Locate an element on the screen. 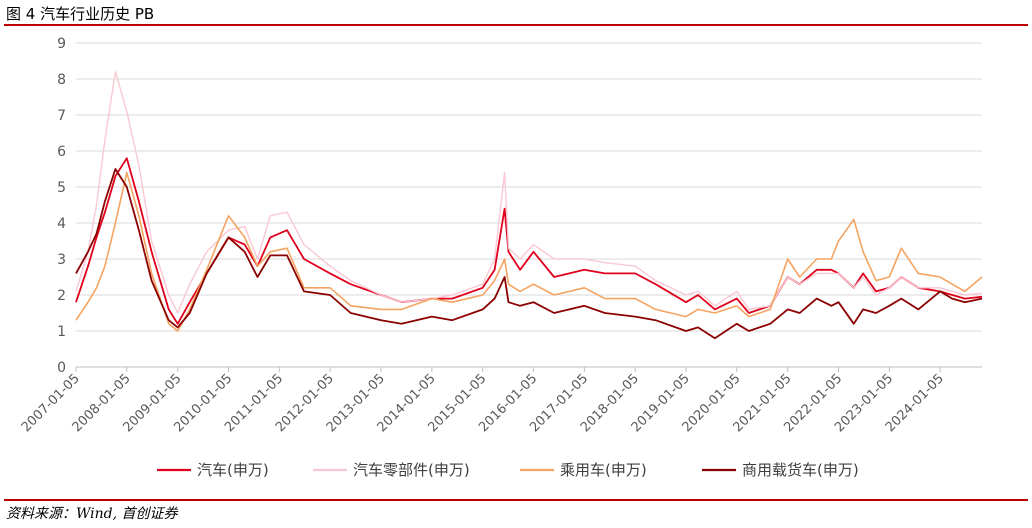 The height and width of the screenshot is (528, 1032). y-tick-label: 4 is located at coordinates (61, 224).